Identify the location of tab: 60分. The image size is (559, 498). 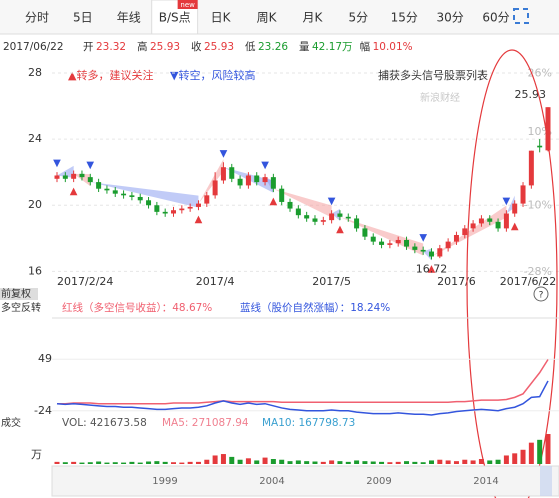
(495, 18).